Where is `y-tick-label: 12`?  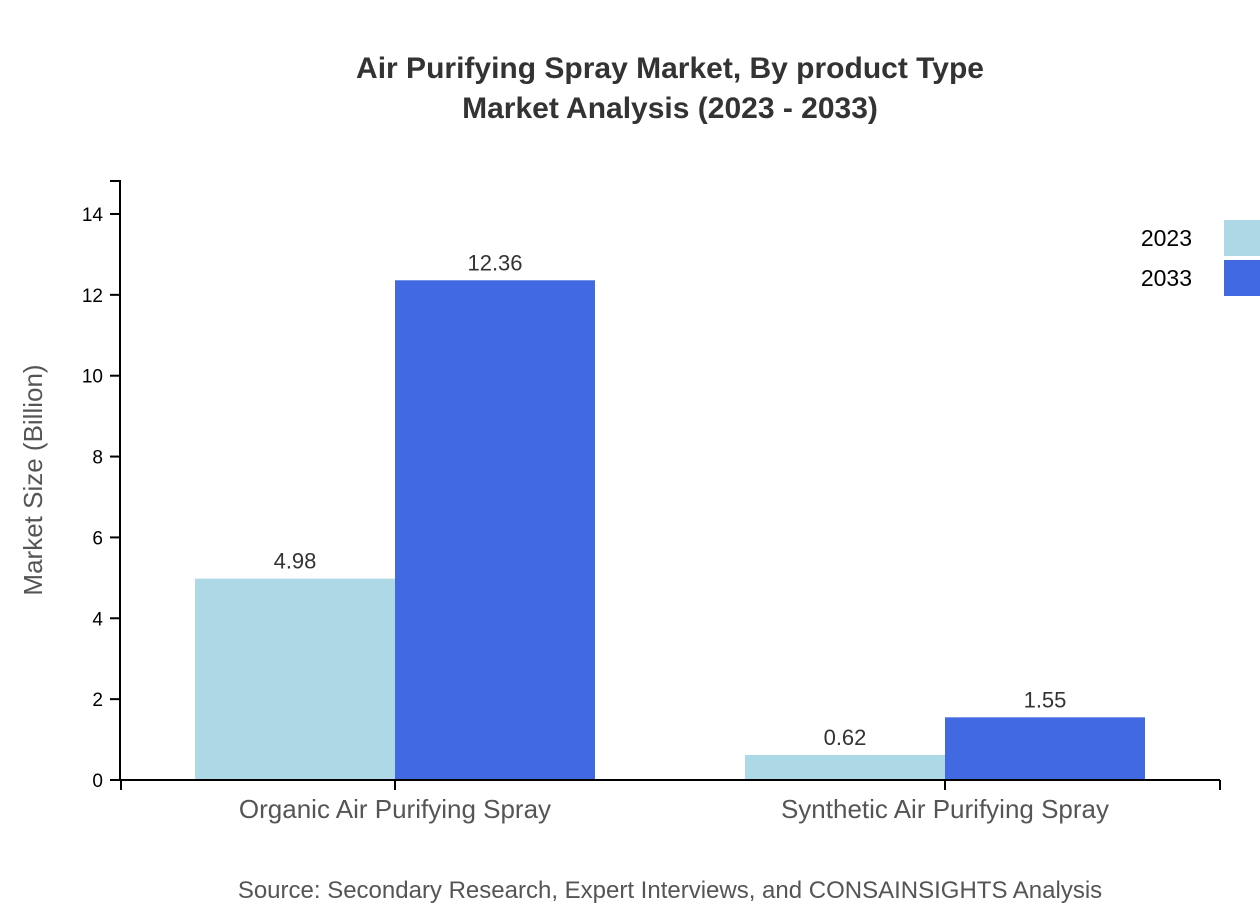 y-tick-label: 12 is located at coordinates (92, 296).